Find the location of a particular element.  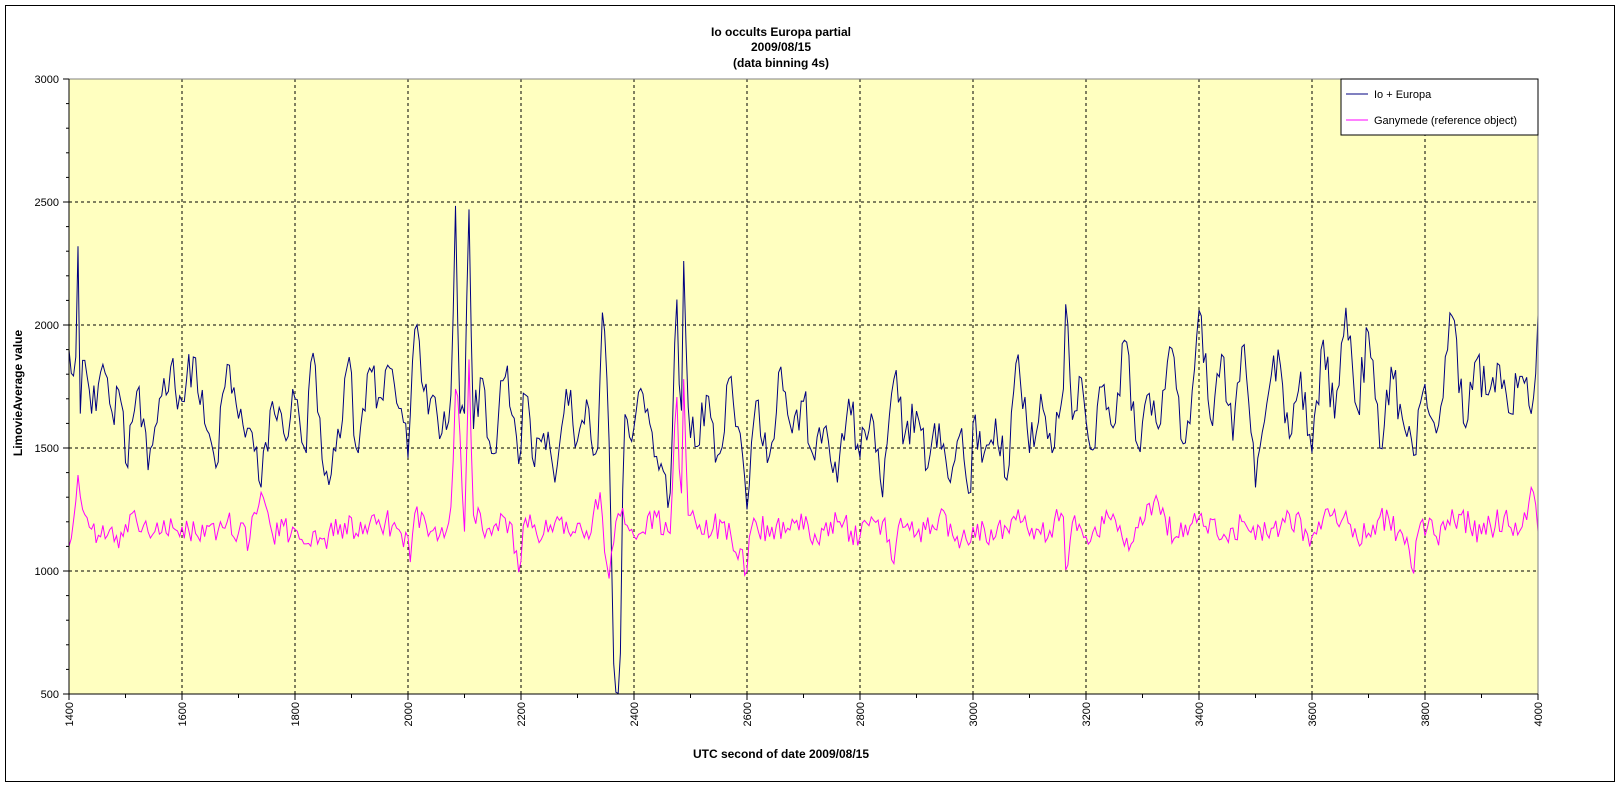

y-tick-label: 500 is located at coordinates (50, 695).